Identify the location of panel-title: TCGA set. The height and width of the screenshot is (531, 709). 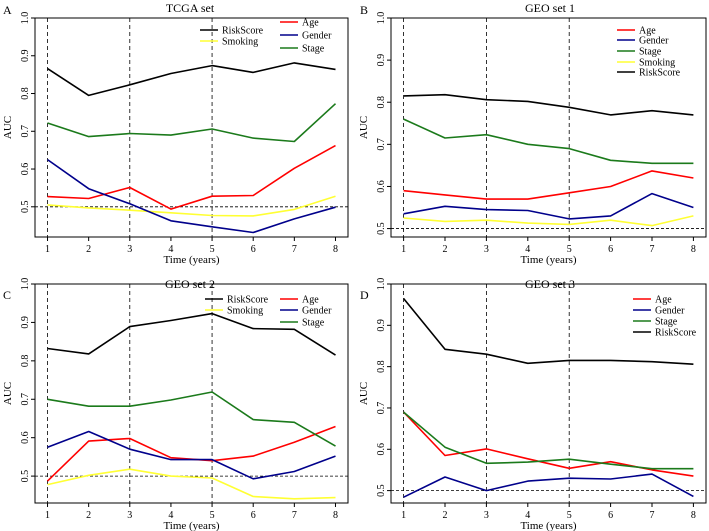
(190, 8).